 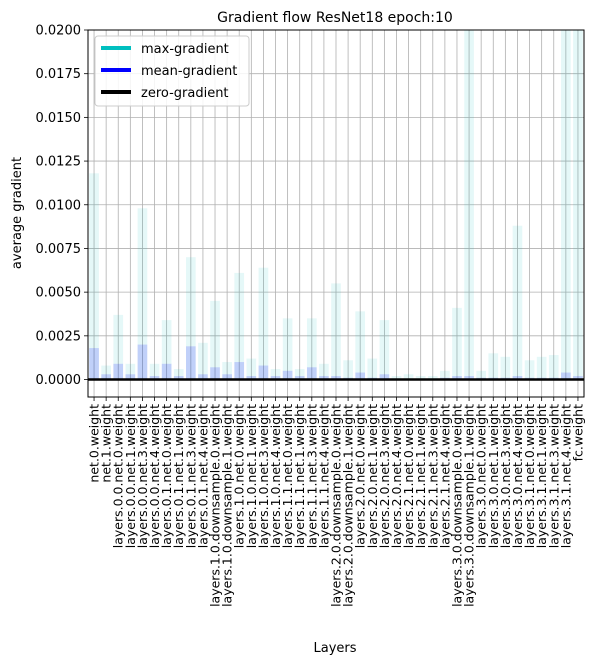 I want to click on legend-label-zero: zero-gradient, so click(x=185, y=93).